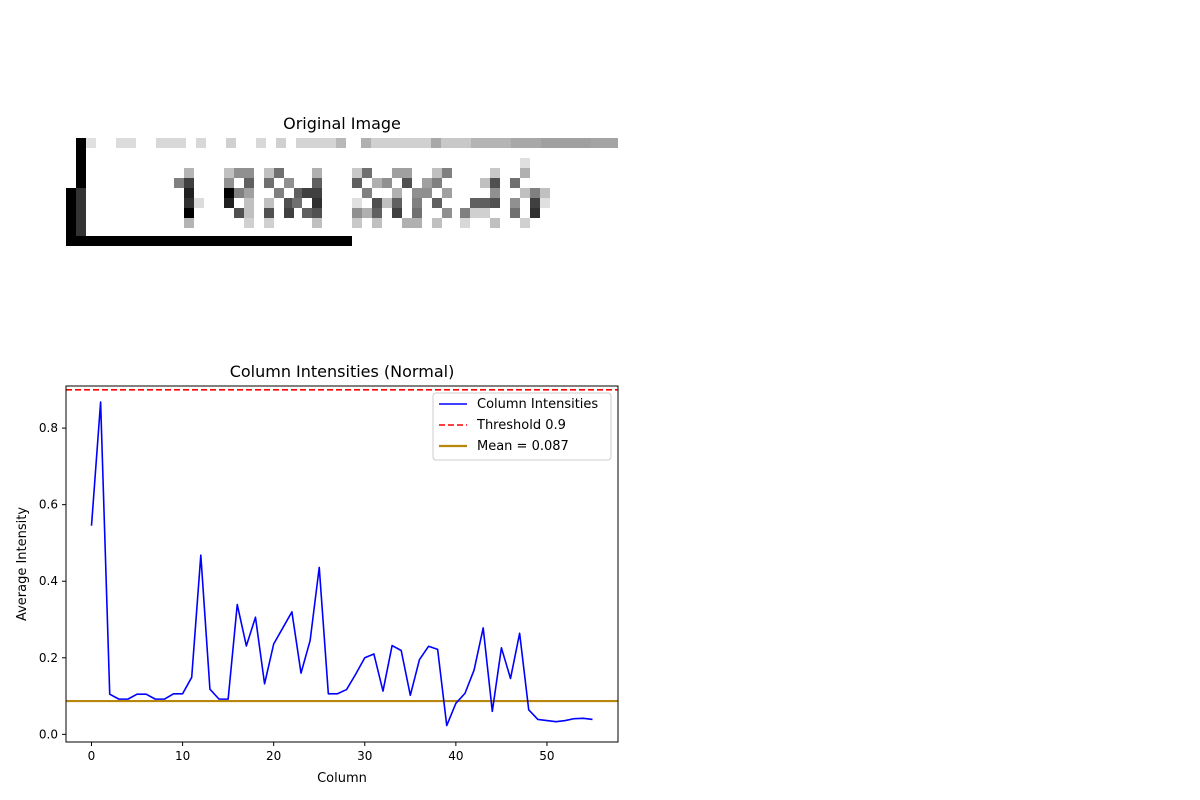  I want to click on x-tick-label: 0, so click(92, 756).